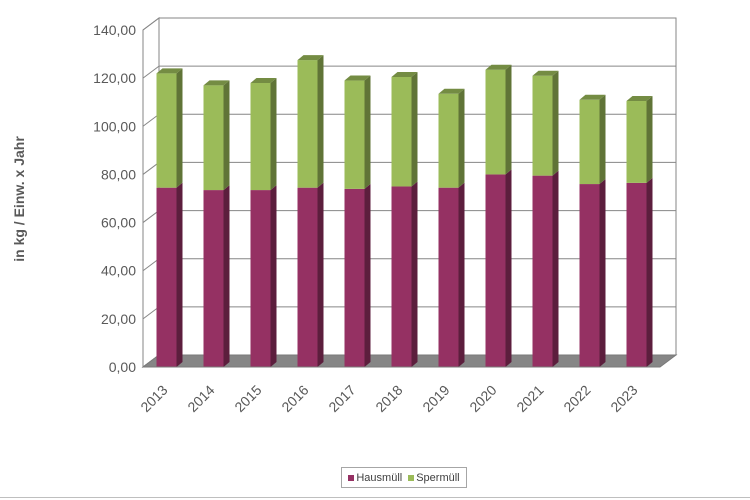 Image resolution: width=750 pixels, height=500 pixels. Describe the element at coordinates (341, 398) in the screenshot. I see `x-tick-label: 2017` at that location.